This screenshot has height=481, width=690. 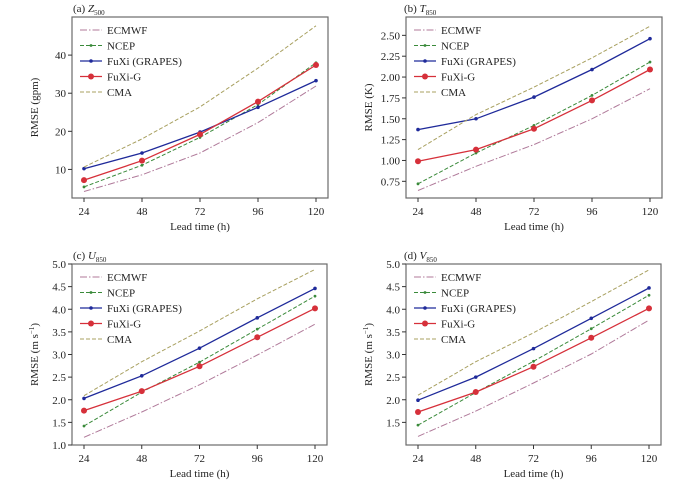 What do you see at coordinates (35, 107) in the screenshot?
I see `y-axis-label-text: RMSE (gpm)` at bounding box center [35, 107].